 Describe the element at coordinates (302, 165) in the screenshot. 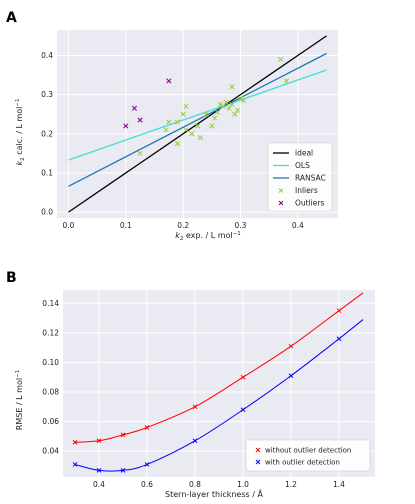

I see `chart-a-legend-label: OLS` at that location.